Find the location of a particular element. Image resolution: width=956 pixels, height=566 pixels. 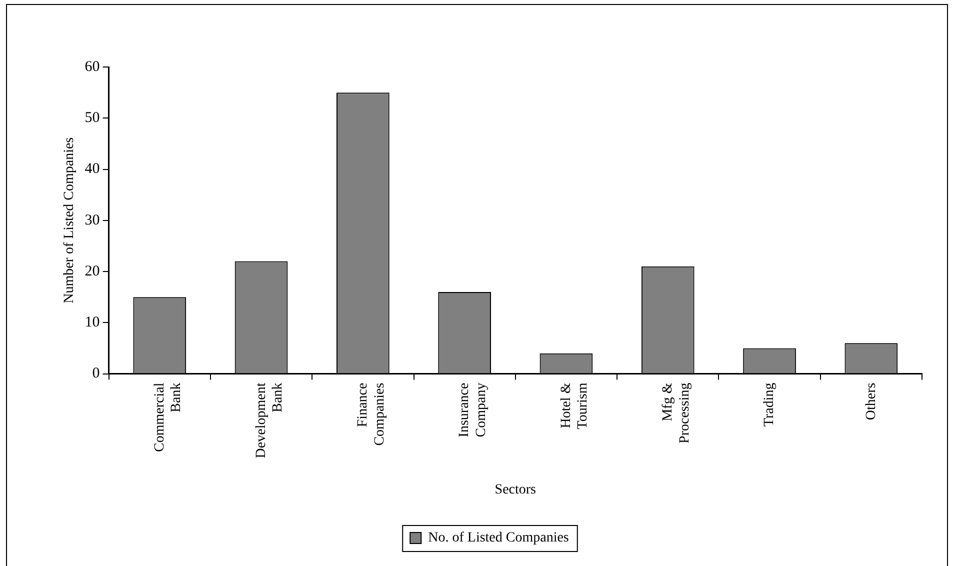

y-tick-label: 50 is located at coordinates (92, 118).